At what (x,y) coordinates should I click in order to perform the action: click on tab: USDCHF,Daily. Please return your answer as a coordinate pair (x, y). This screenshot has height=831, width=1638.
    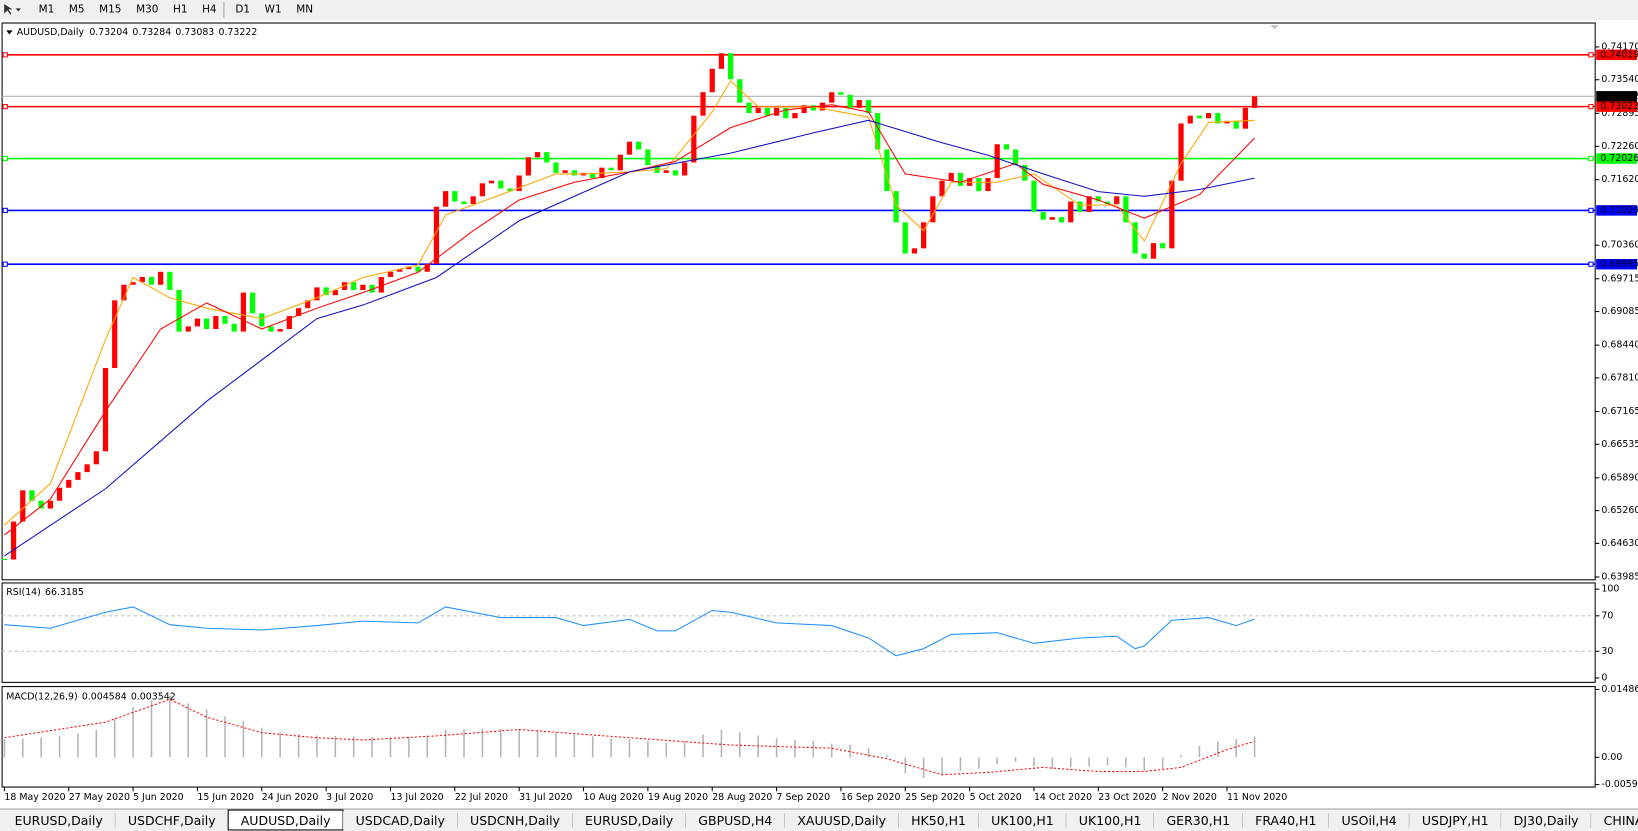
    Looking at the image, I should click on (172, 820).